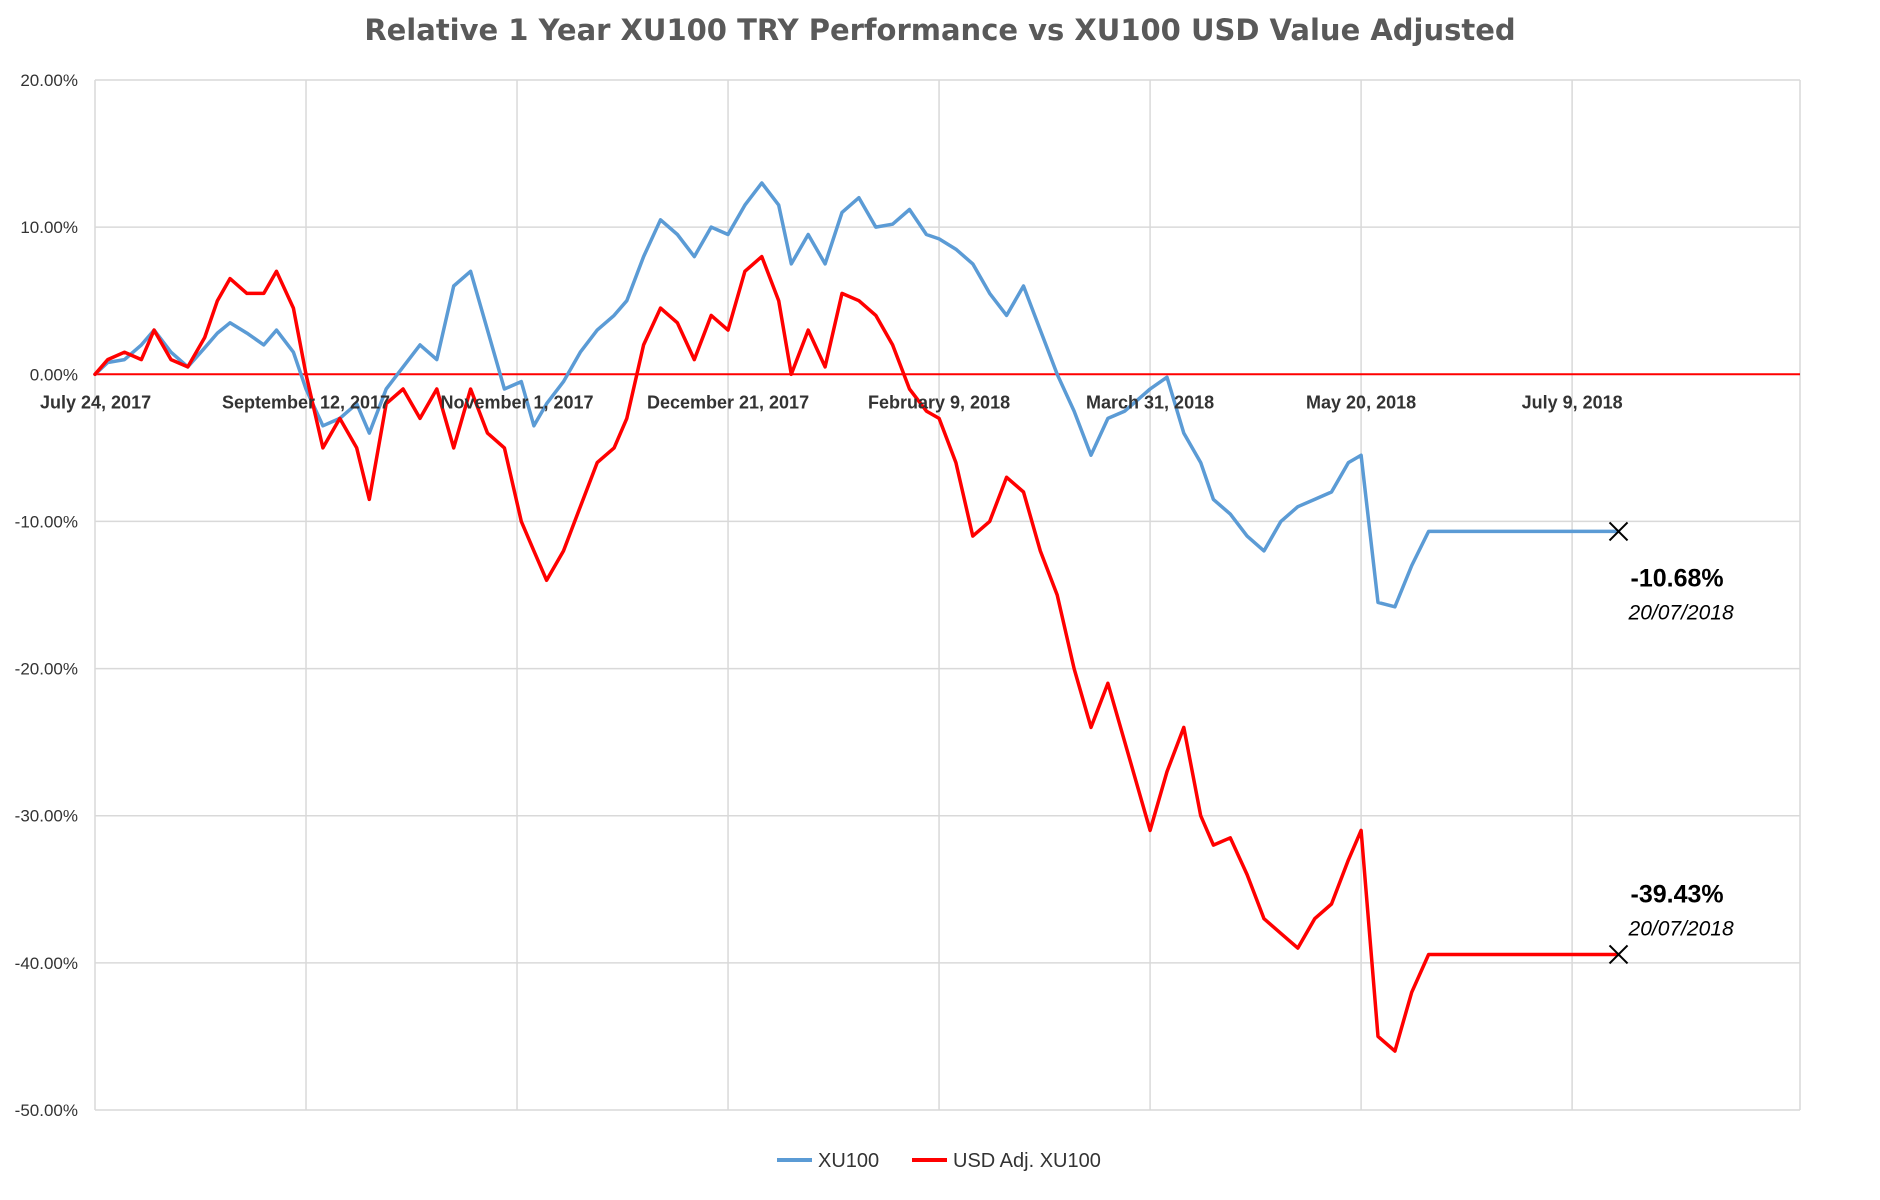 The height and width of the screenshot is (1200, 1880). What do you see at coordinates (1677, 578) in the screenshot?
I see `annotation-value: -10.68%` at bounding box center [1677, 578].